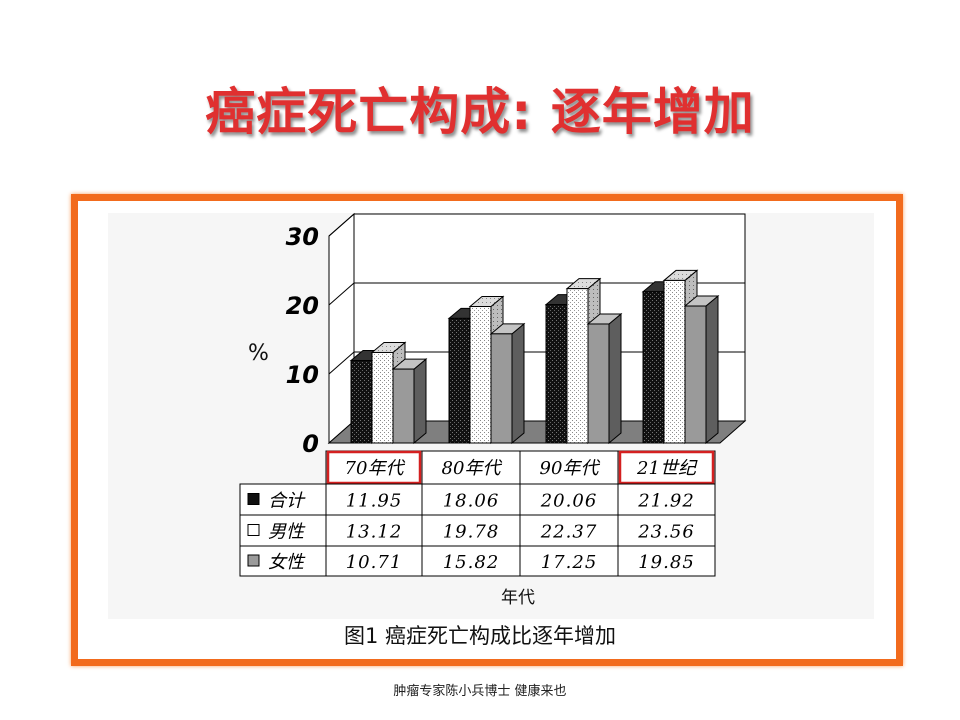 This screenshot has height=720, width=960. What do you see at coordinates (374, 532) in the screenshot?
I see `data-label: 13.12` at bounding box center [374, 532].